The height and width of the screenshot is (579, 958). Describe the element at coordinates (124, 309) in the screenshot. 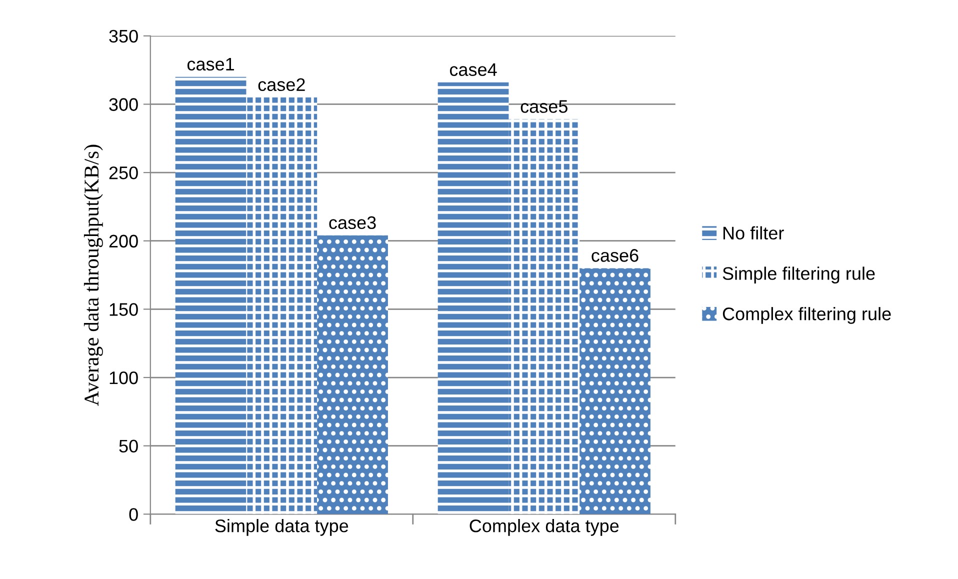

I see `y-tick-label: 150` at that location.